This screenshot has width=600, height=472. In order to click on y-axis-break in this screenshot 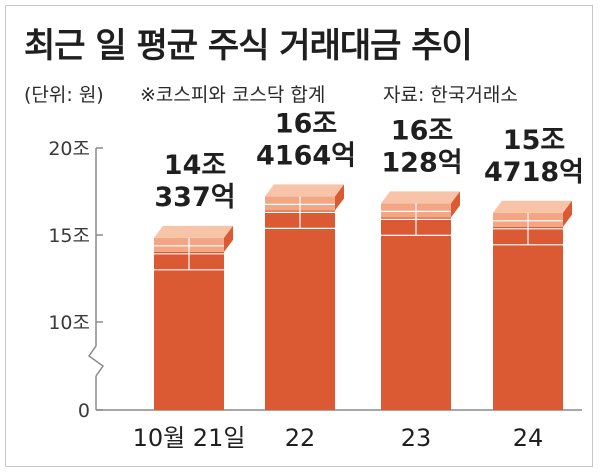, I will do `click(96, 361)`.